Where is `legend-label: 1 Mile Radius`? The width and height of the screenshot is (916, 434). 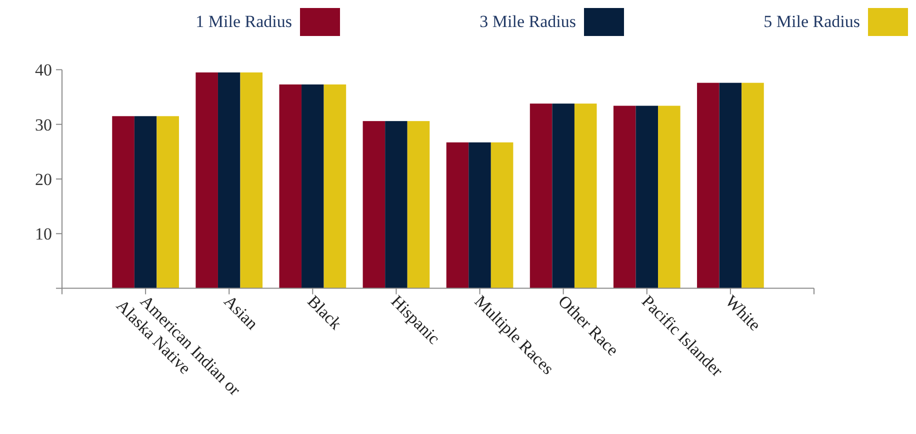 legend-label: 1 Mile Radius is located at coordinates (244, 21).